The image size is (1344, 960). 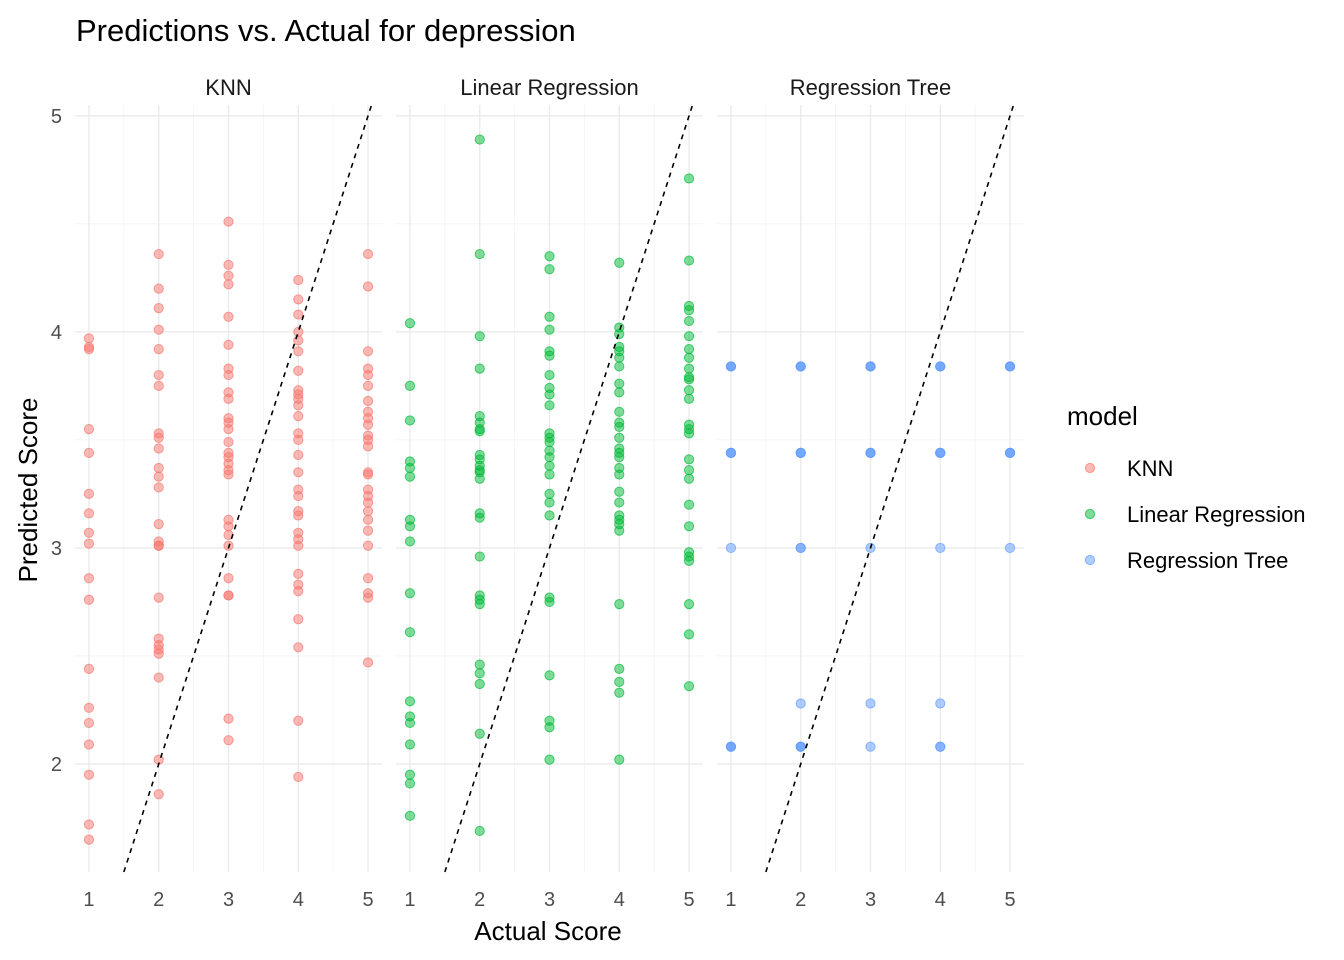 I want to click on x-tick-label: 2, so click(x=158, y=900).